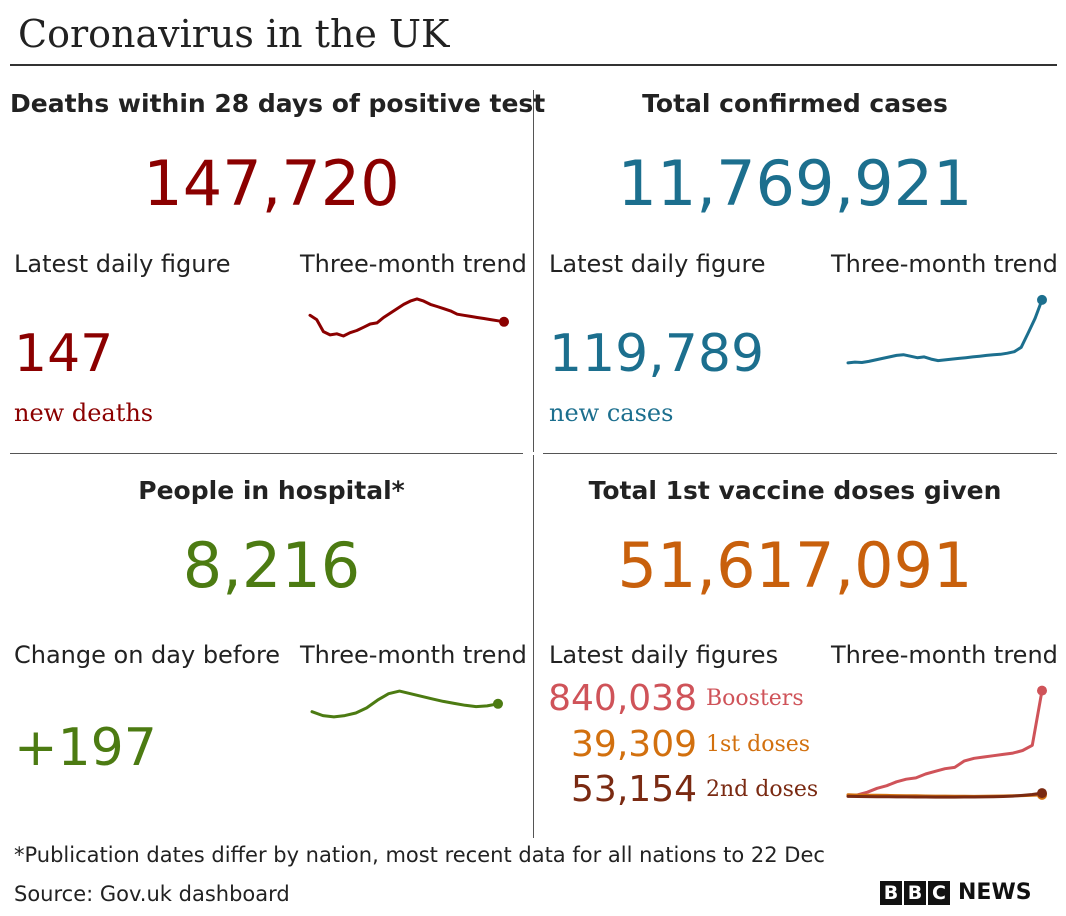 The height and width of the screenshot is (916, 1066). Describe the element at coordinates (795, 490) in the screenshot. I see `vaccine-heading: Total 1st vaccine doses given` at that location.